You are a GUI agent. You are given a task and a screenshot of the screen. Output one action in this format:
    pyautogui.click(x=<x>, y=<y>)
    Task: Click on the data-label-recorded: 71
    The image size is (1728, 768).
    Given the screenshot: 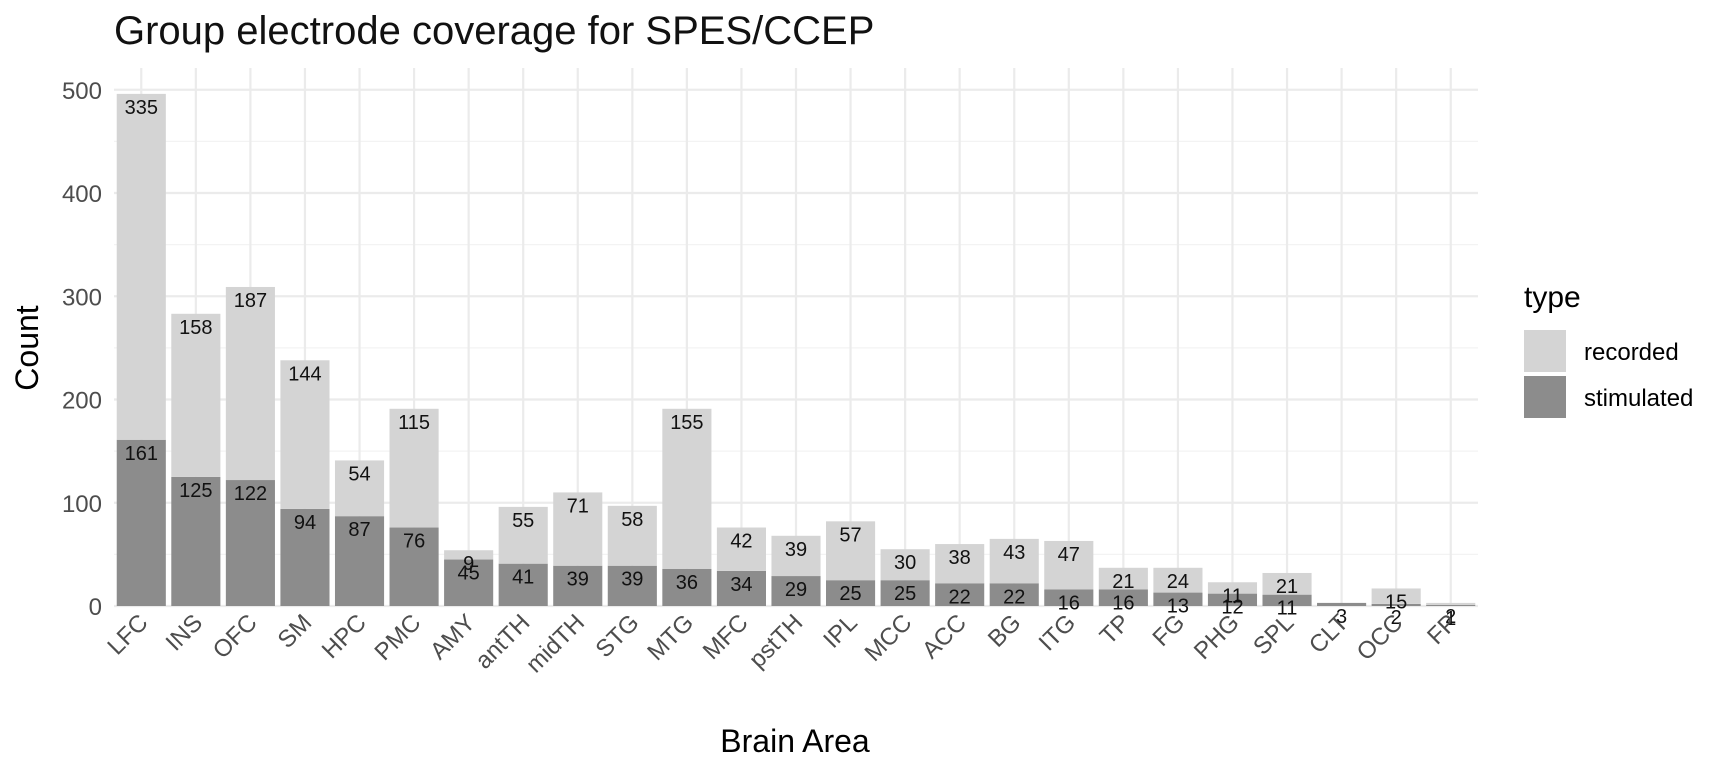 What is the action you would take?
    pyautogui.click(x=578, y=506)
    